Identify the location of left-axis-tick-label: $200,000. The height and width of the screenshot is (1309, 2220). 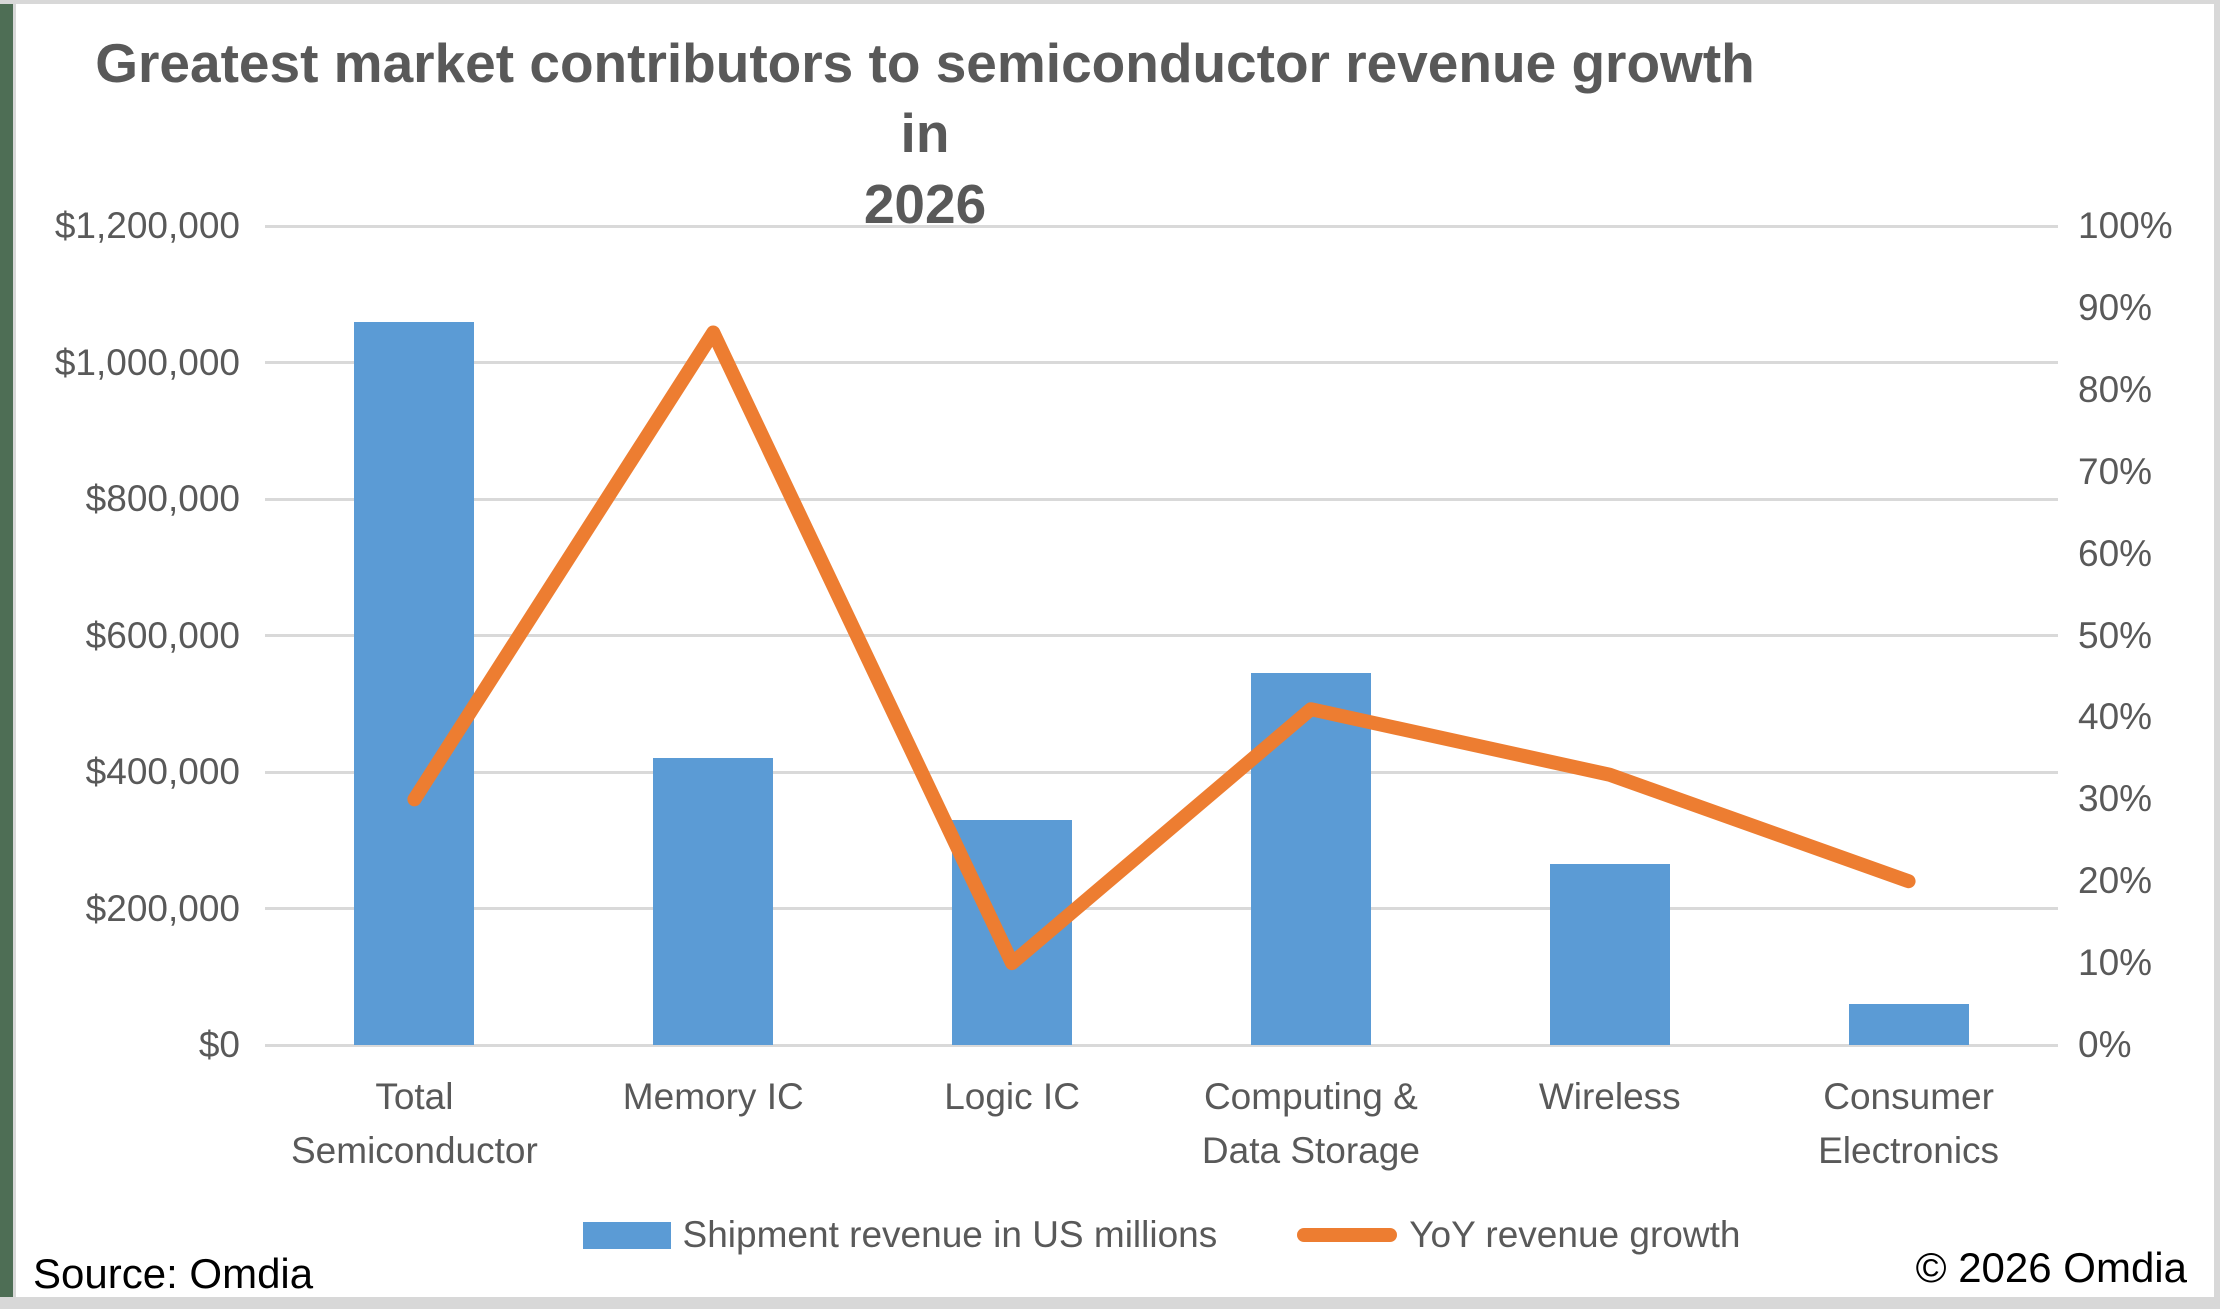
(162, 908).